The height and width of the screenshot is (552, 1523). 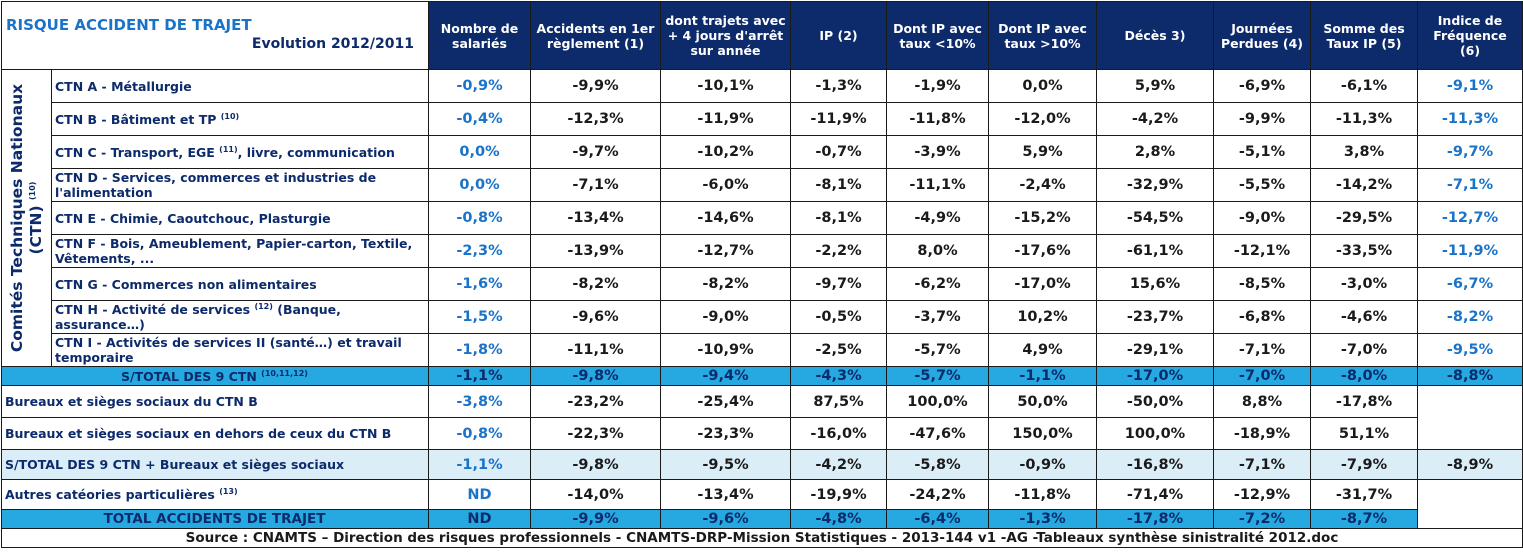 What do you see at coordinates (937, 464) in the screenshot?
I see `cell-value: -5,8%` at bounding box center [937, 464].